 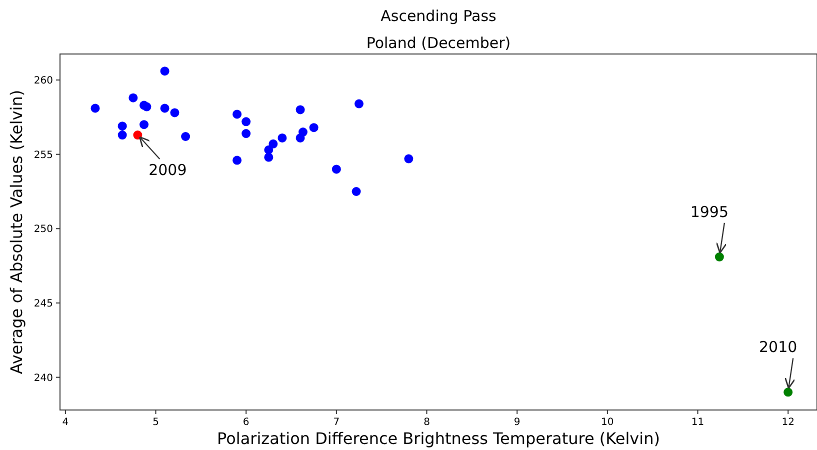 What do you see at coordinates (246, 422) in the screenshot?
I see `x-tick-label: 6` at bounding box center [246, 422].